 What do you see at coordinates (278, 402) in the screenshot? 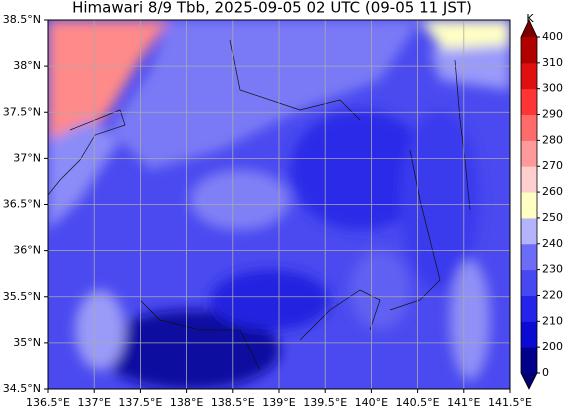
I see `longitude-label: 139°E` at bounding box center [278, 402].